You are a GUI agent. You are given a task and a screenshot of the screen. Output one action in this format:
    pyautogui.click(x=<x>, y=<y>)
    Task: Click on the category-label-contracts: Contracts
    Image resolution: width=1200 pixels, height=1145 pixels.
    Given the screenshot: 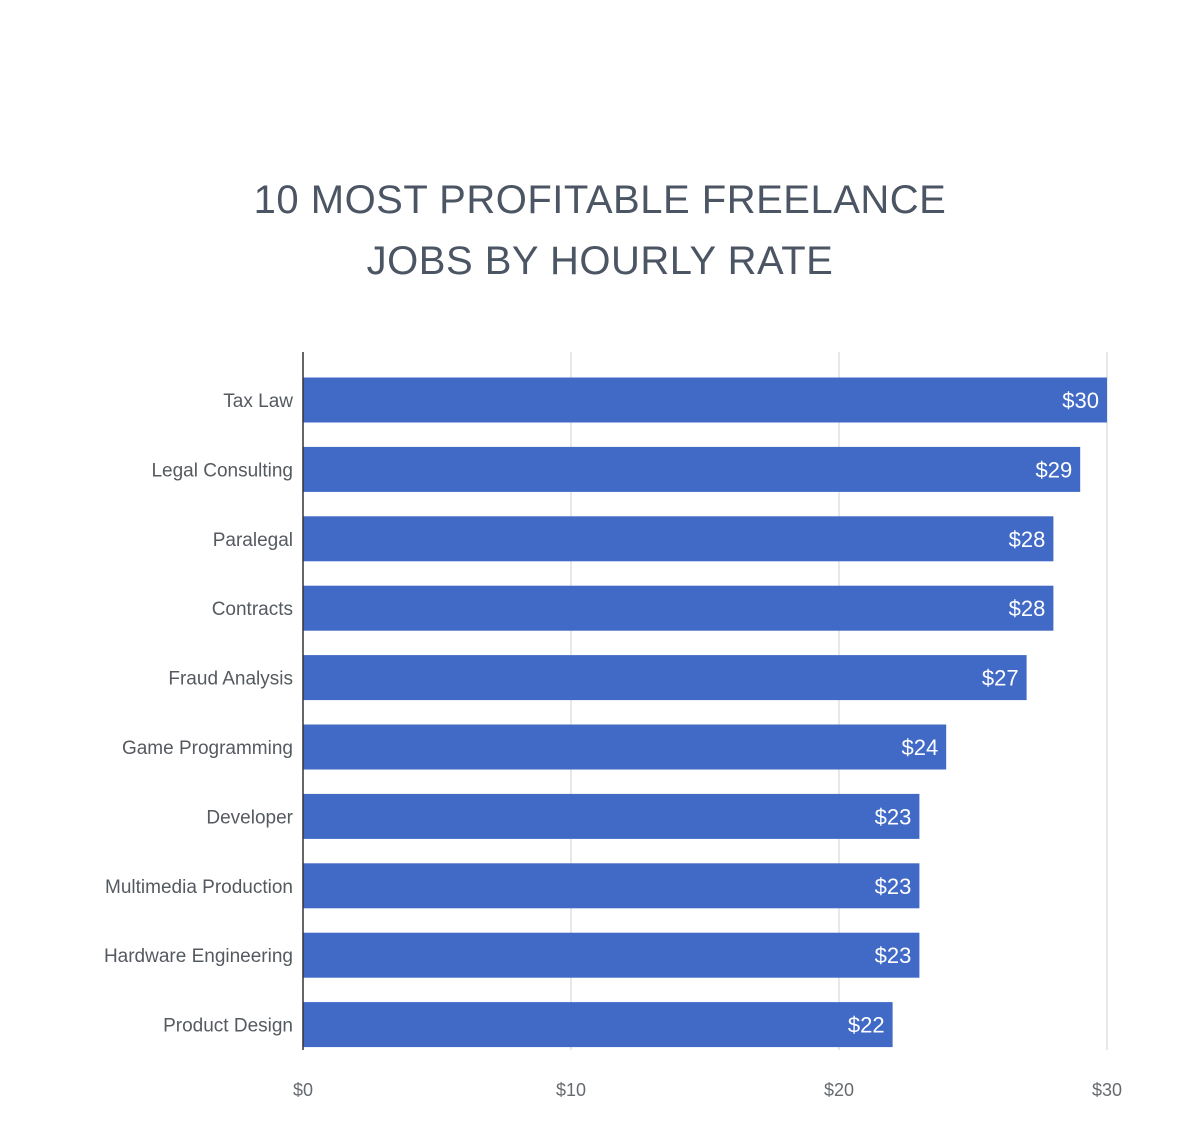 What is the action you would take?
    pyautogui.click(x=252, y=609)
    